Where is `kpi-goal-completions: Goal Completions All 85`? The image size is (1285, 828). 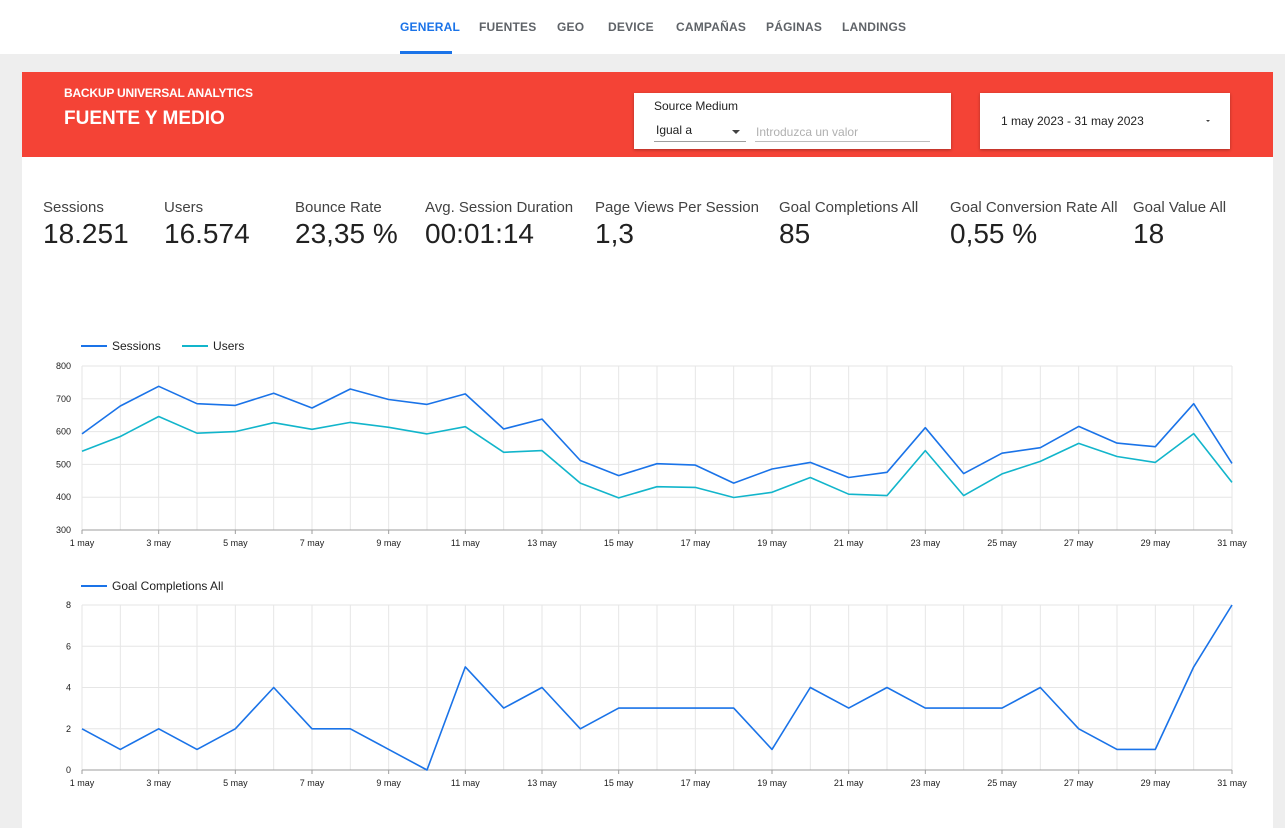 kpi-goal-completions: Goal Completions All 85 is located at coordinates (848, 224).